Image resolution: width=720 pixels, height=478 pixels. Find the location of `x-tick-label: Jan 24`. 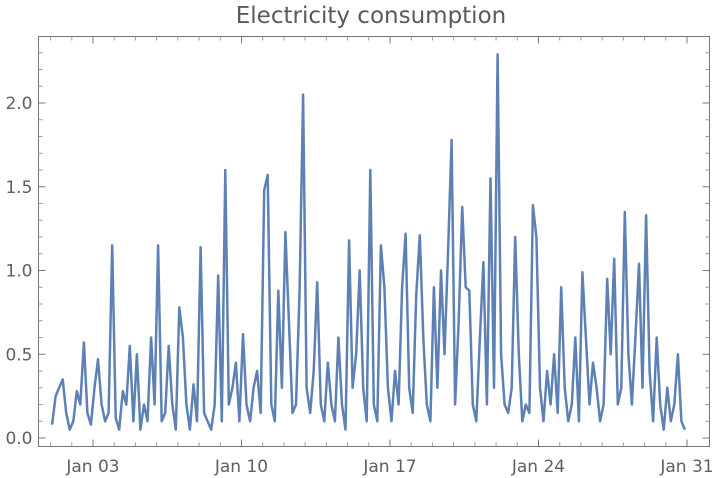

x-tick-label: Jan 24 is located at coordinates (538, 467).